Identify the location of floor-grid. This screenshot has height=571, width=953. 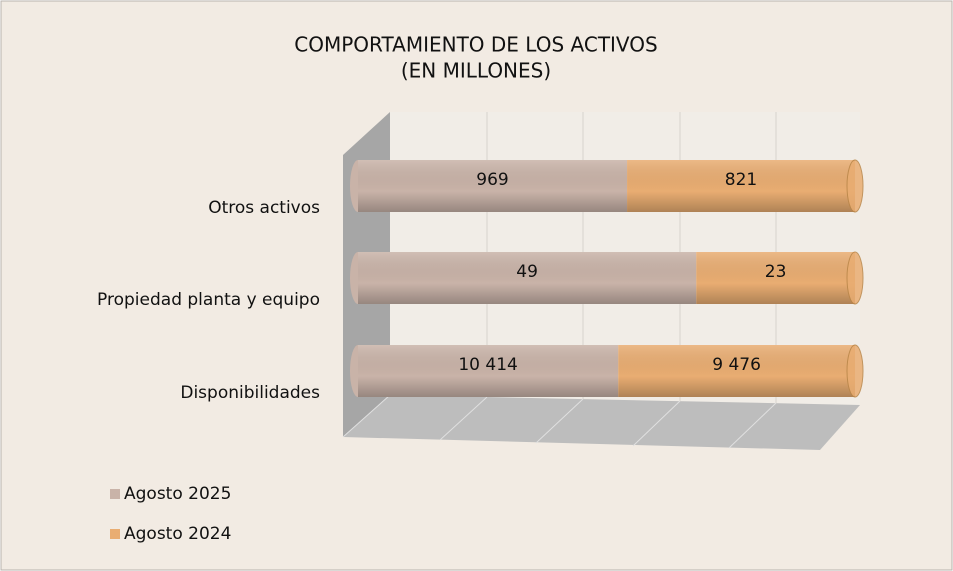
(559, 421).